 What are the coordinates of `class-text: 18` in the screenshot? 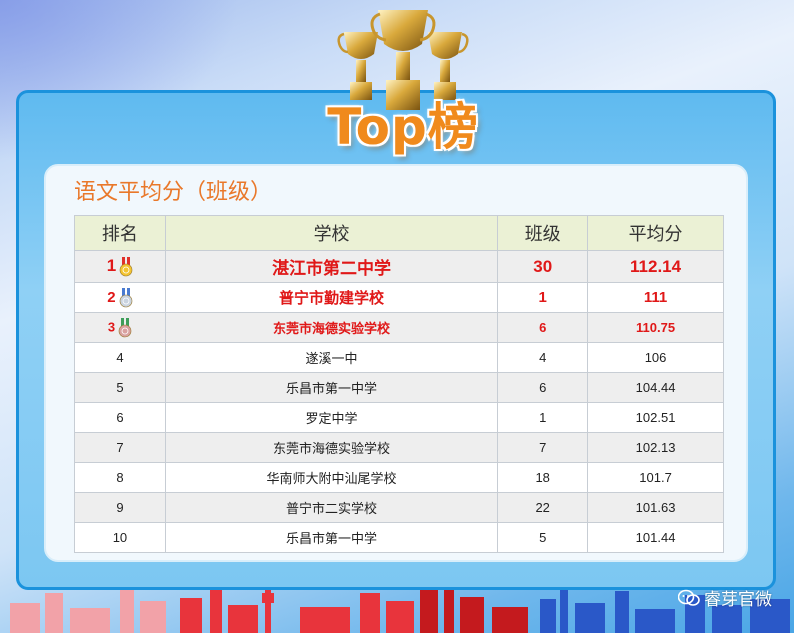 It's located at (542, 477).